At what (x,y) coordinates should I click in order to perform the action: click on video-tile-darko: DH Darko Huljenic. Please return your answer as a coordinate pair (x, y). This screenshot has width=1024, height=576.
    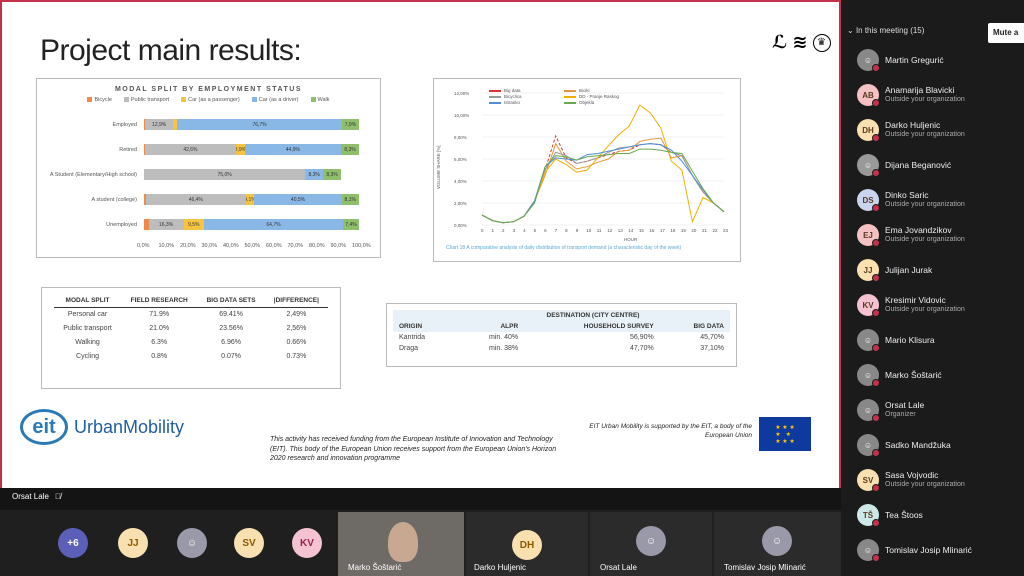
    Looking at the image, I should click on (527, 544).